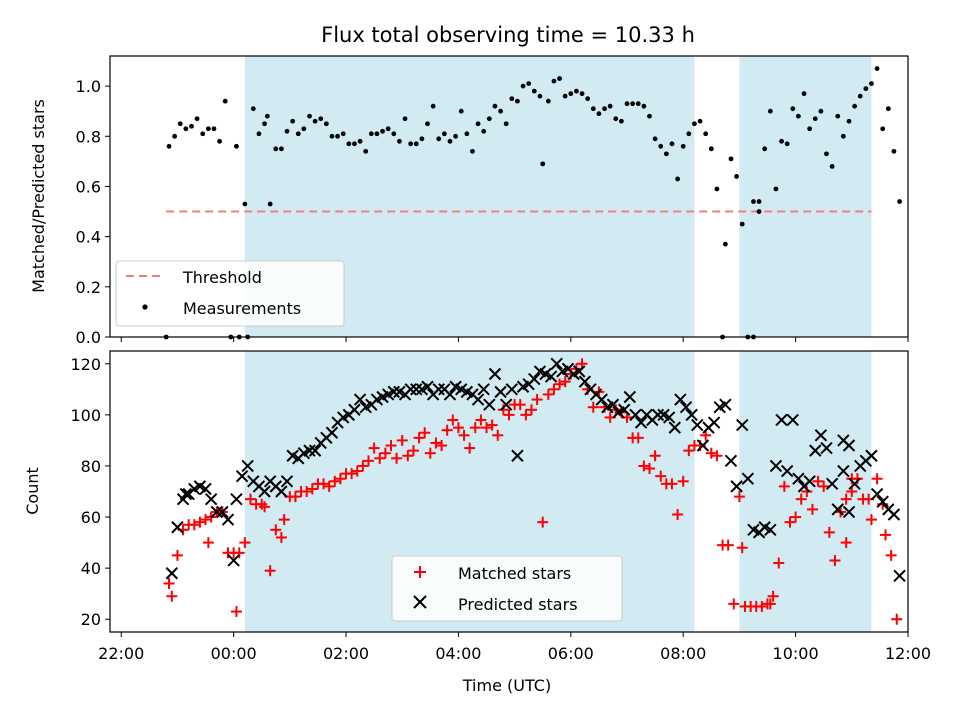 The height and width of the screenshot is (720, 960). I want to click on y-tick-label: 0.8, so click(88, 136).